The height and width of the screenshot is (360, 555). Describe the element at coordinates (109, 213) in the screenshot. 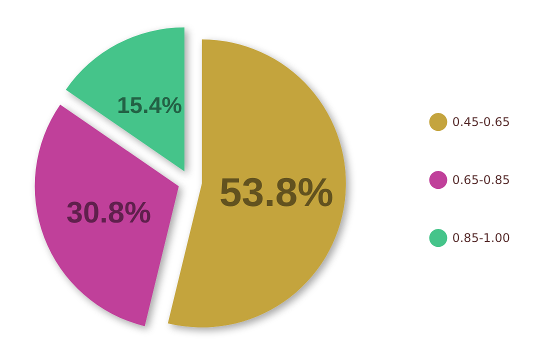

I see `data-label: 30.8%` at that location.